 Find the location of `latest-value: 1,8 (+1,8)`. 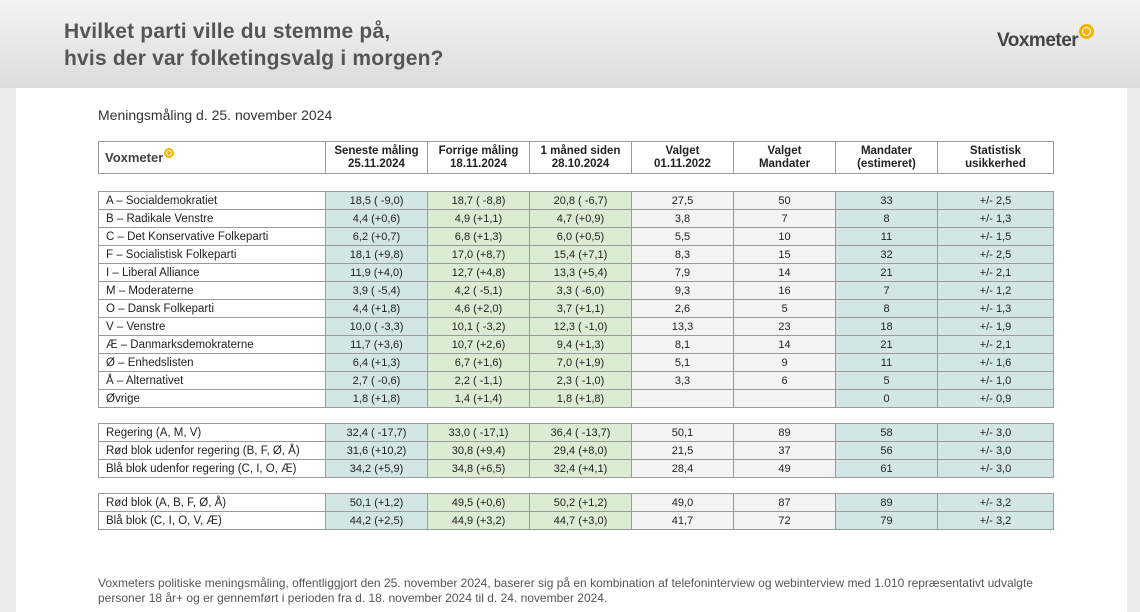

latest-value: 1,8 (+1,8) is located at coordinates (376, 398).